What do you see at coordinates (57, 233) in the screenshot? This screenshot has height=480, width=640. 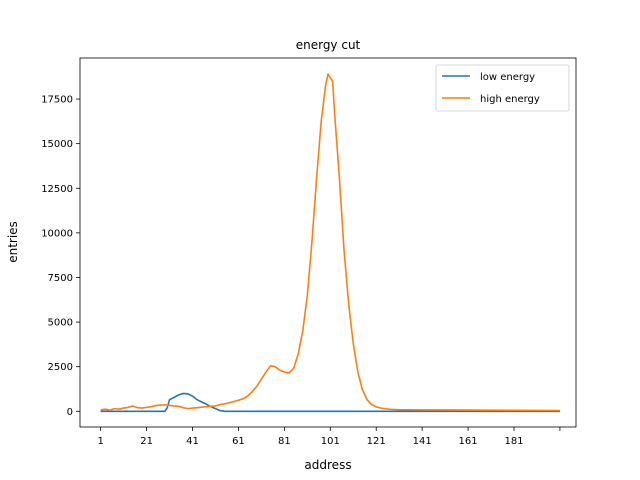 I see `y-tick-label: 10000` at bounding box center [57, 233].